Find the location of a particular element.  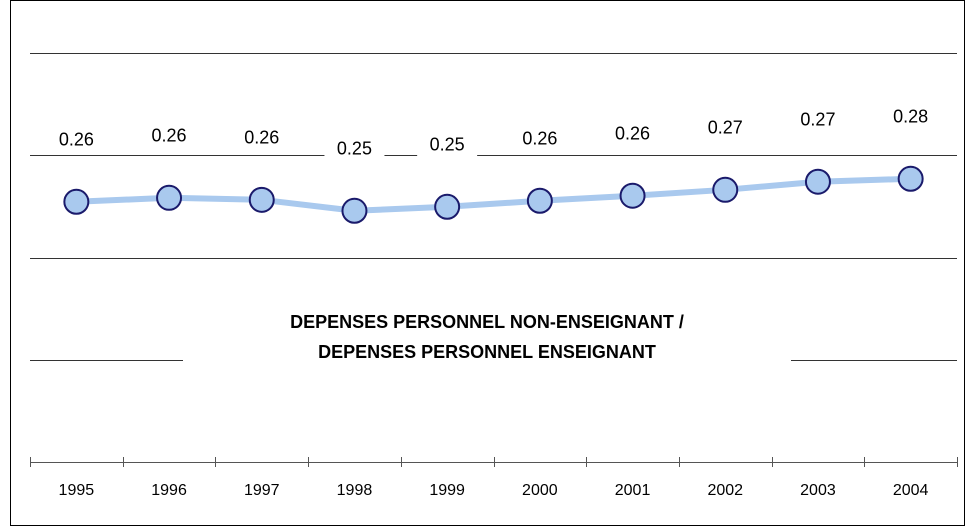

x-tick-label: 1995 is located at coordinates (77, 490).